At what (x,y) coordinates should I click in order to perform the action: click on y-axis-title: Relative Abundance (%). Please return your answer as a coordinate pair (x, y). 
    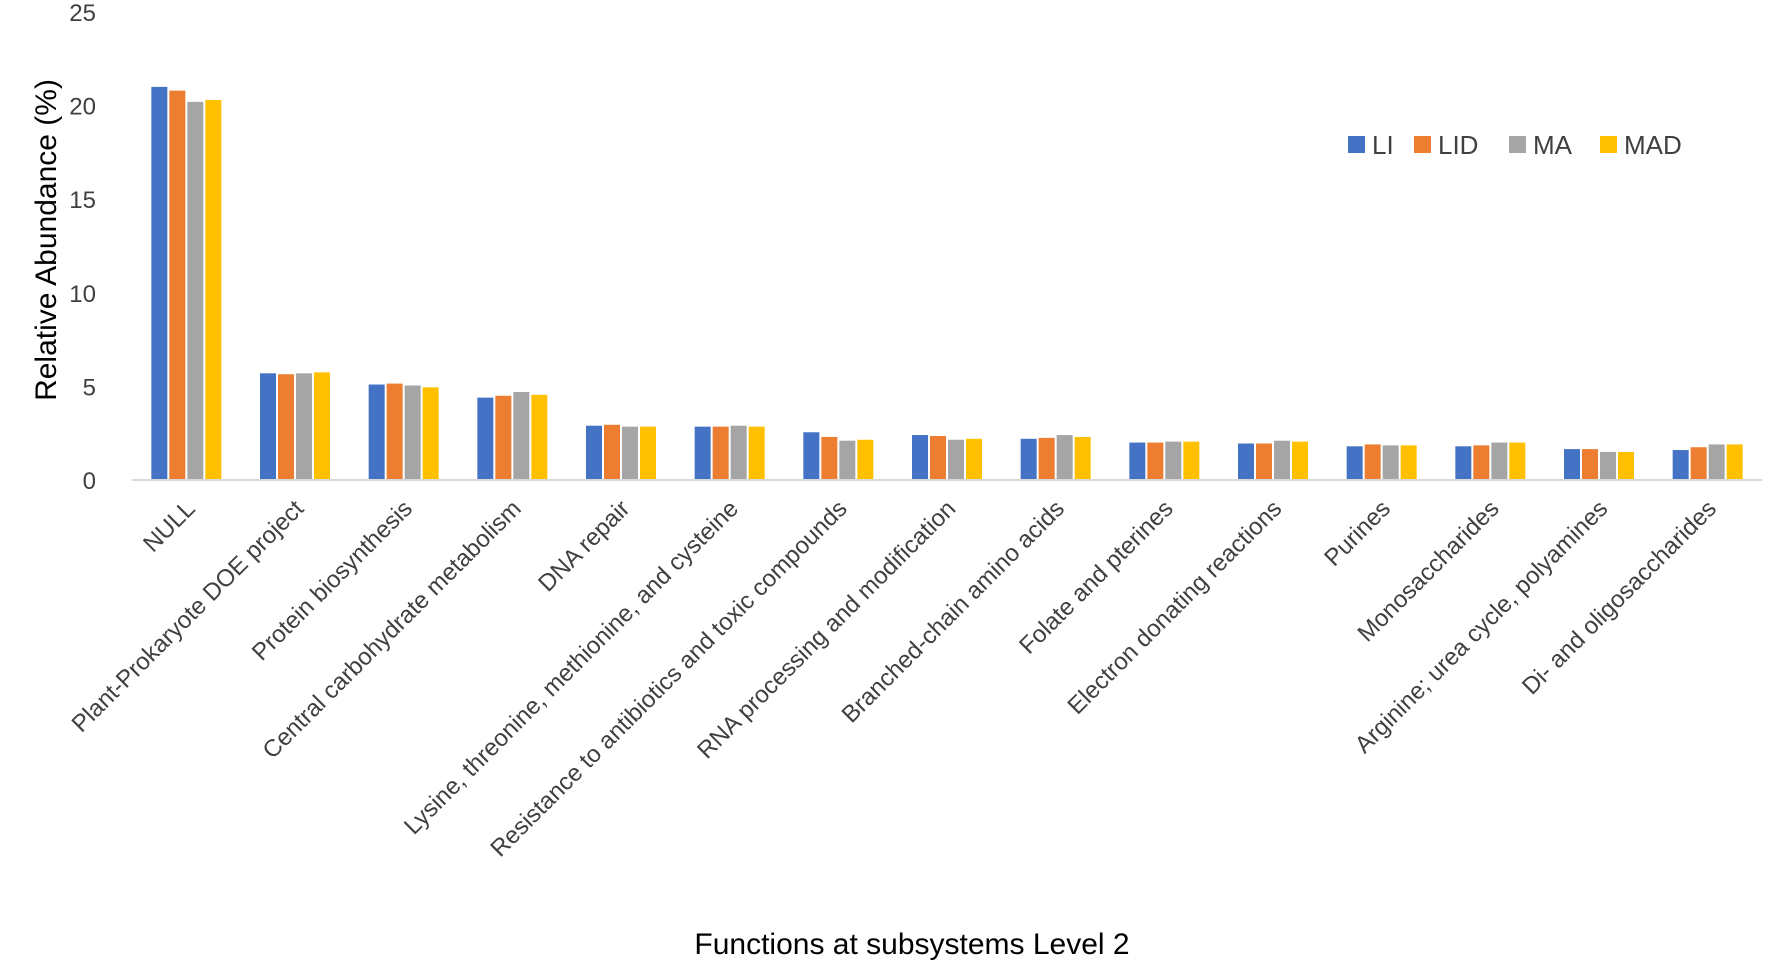
    Looking at the image, I should click on (46, 240).